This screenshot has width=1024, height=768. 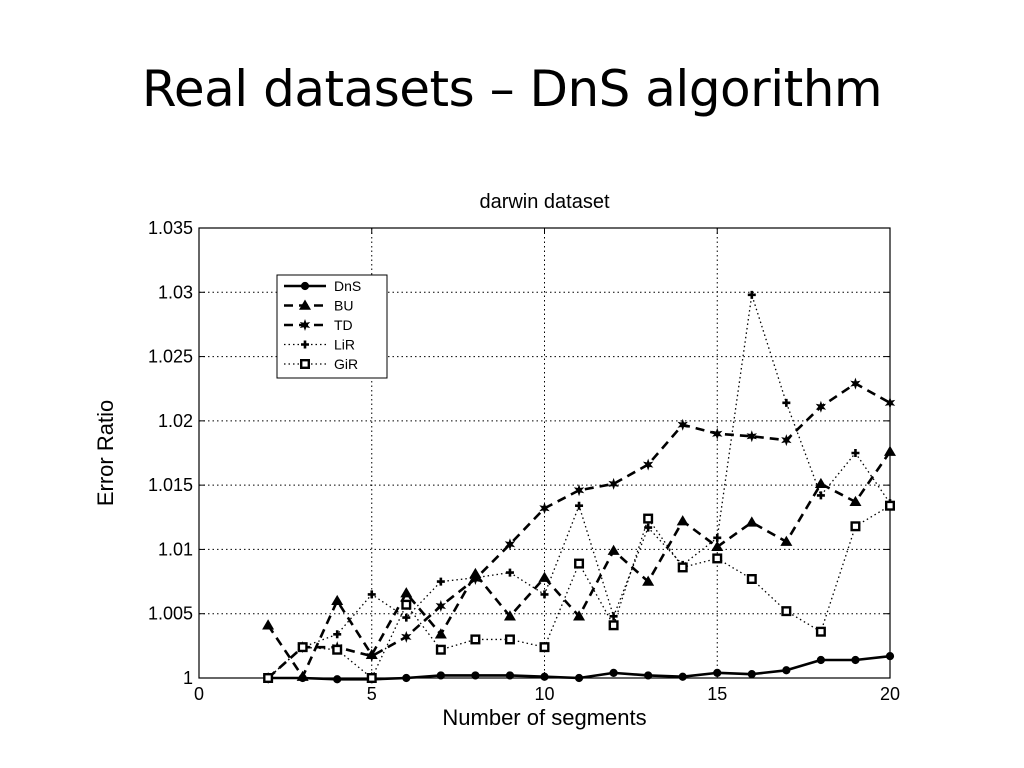 I want to click on y-tick-label: 1.03, so click(x=175, y=292).